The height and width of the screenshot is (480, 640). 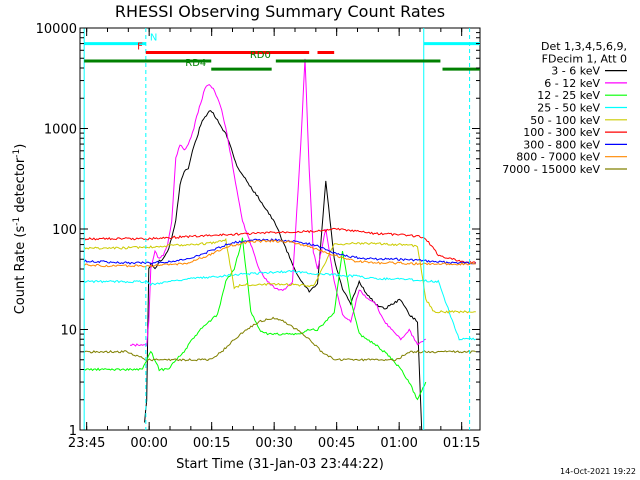 I want to click on series-line-800-7000-kev, so click(x=279, y=253).